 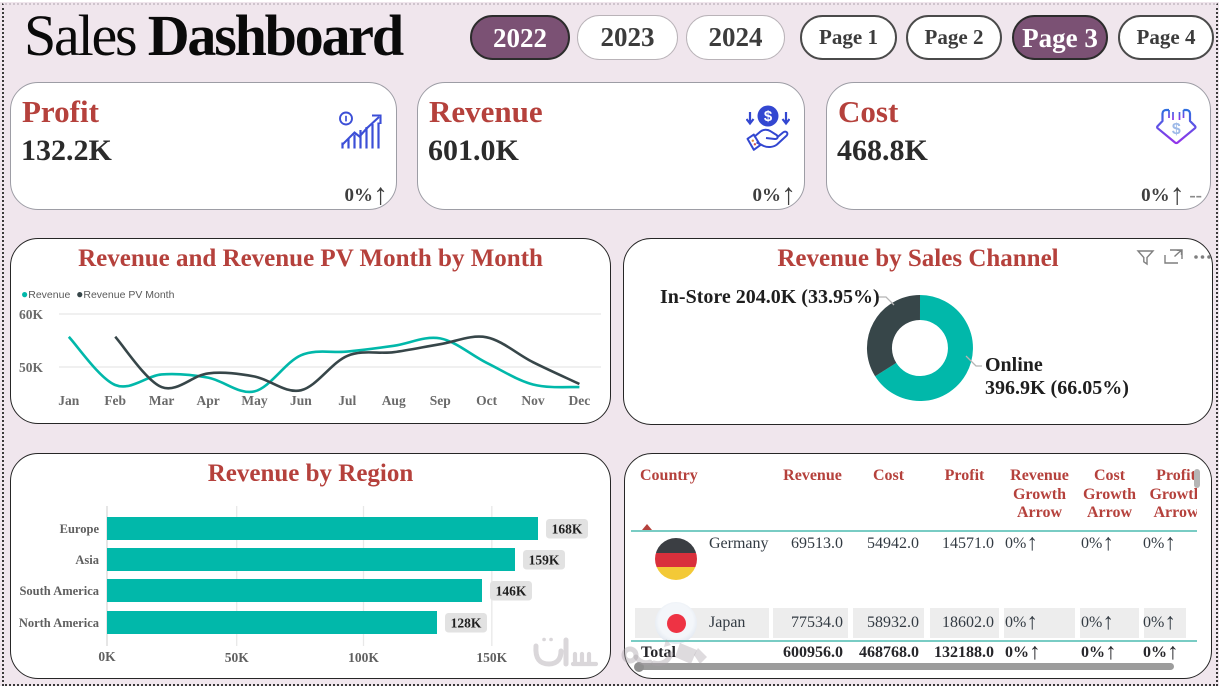 I want to click on svg-text: Apr, so click(x=207, y=400).